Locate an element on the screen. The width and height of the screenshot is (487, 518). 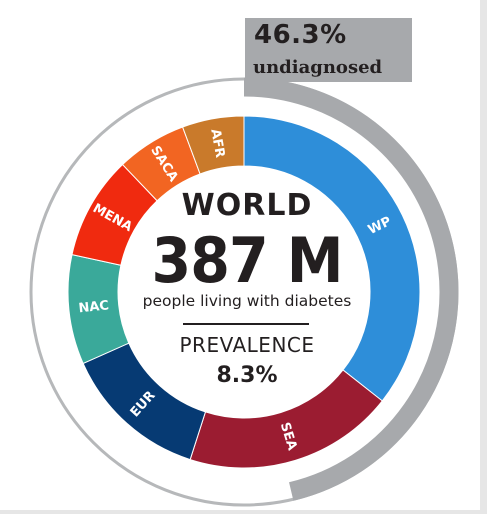
frame-edge-right is located at coordinates (483, 257).